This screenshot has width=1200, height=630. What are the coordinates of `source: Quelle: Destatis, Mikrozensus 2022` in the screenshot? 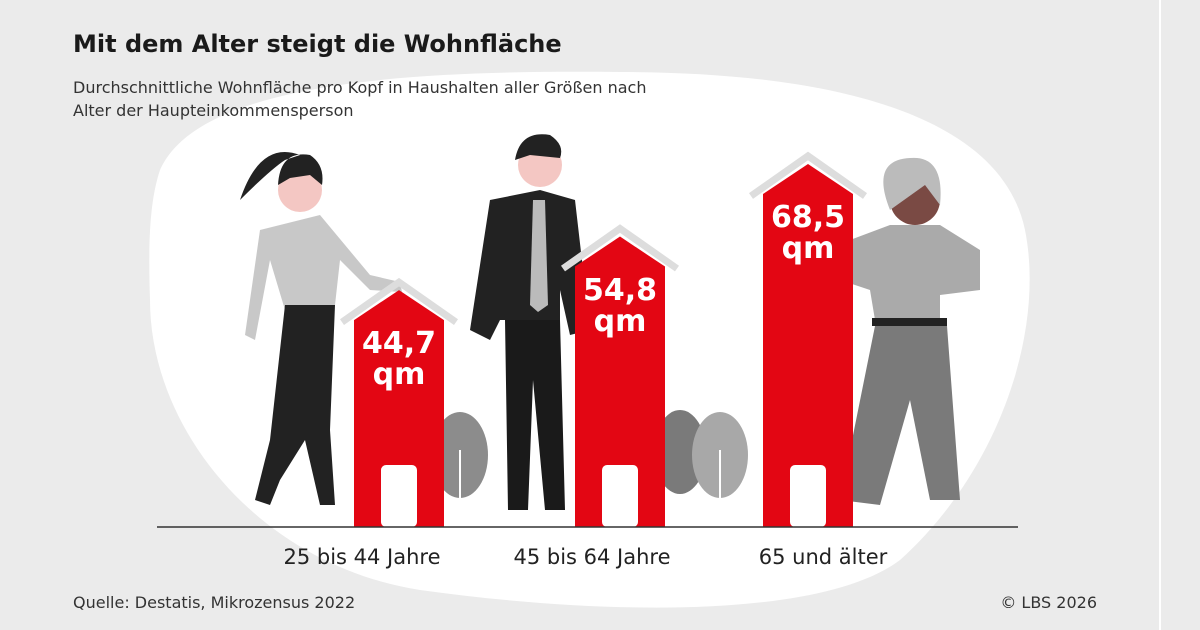 It's located at (214, 602).